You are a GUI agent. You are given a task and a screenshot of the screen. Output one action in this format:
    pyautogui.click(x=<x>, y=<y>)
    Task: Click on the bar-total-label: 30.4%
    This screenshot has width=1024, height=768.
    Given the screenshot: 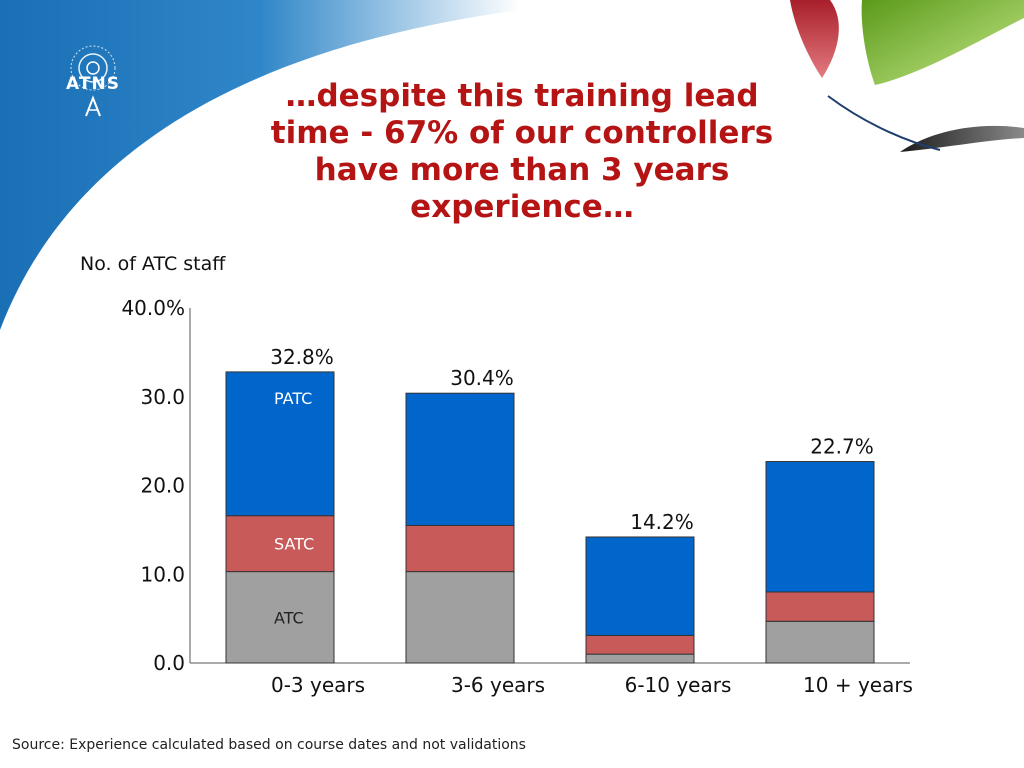 What is the action you would take?
    pyautogui.click(x=482, y=378)
    